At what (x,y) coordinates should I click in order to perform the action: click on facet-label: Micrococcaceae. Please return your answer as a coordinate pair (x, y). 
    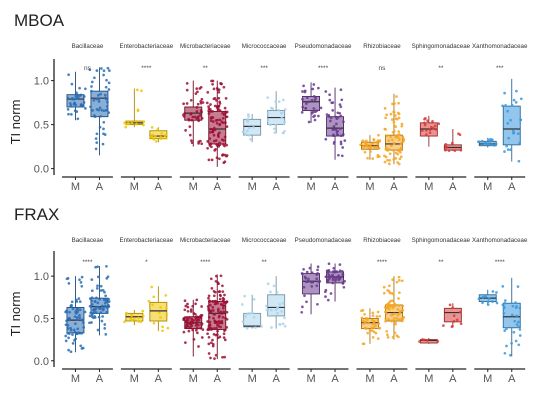
    Looking at the image, I should click on (264, 240).